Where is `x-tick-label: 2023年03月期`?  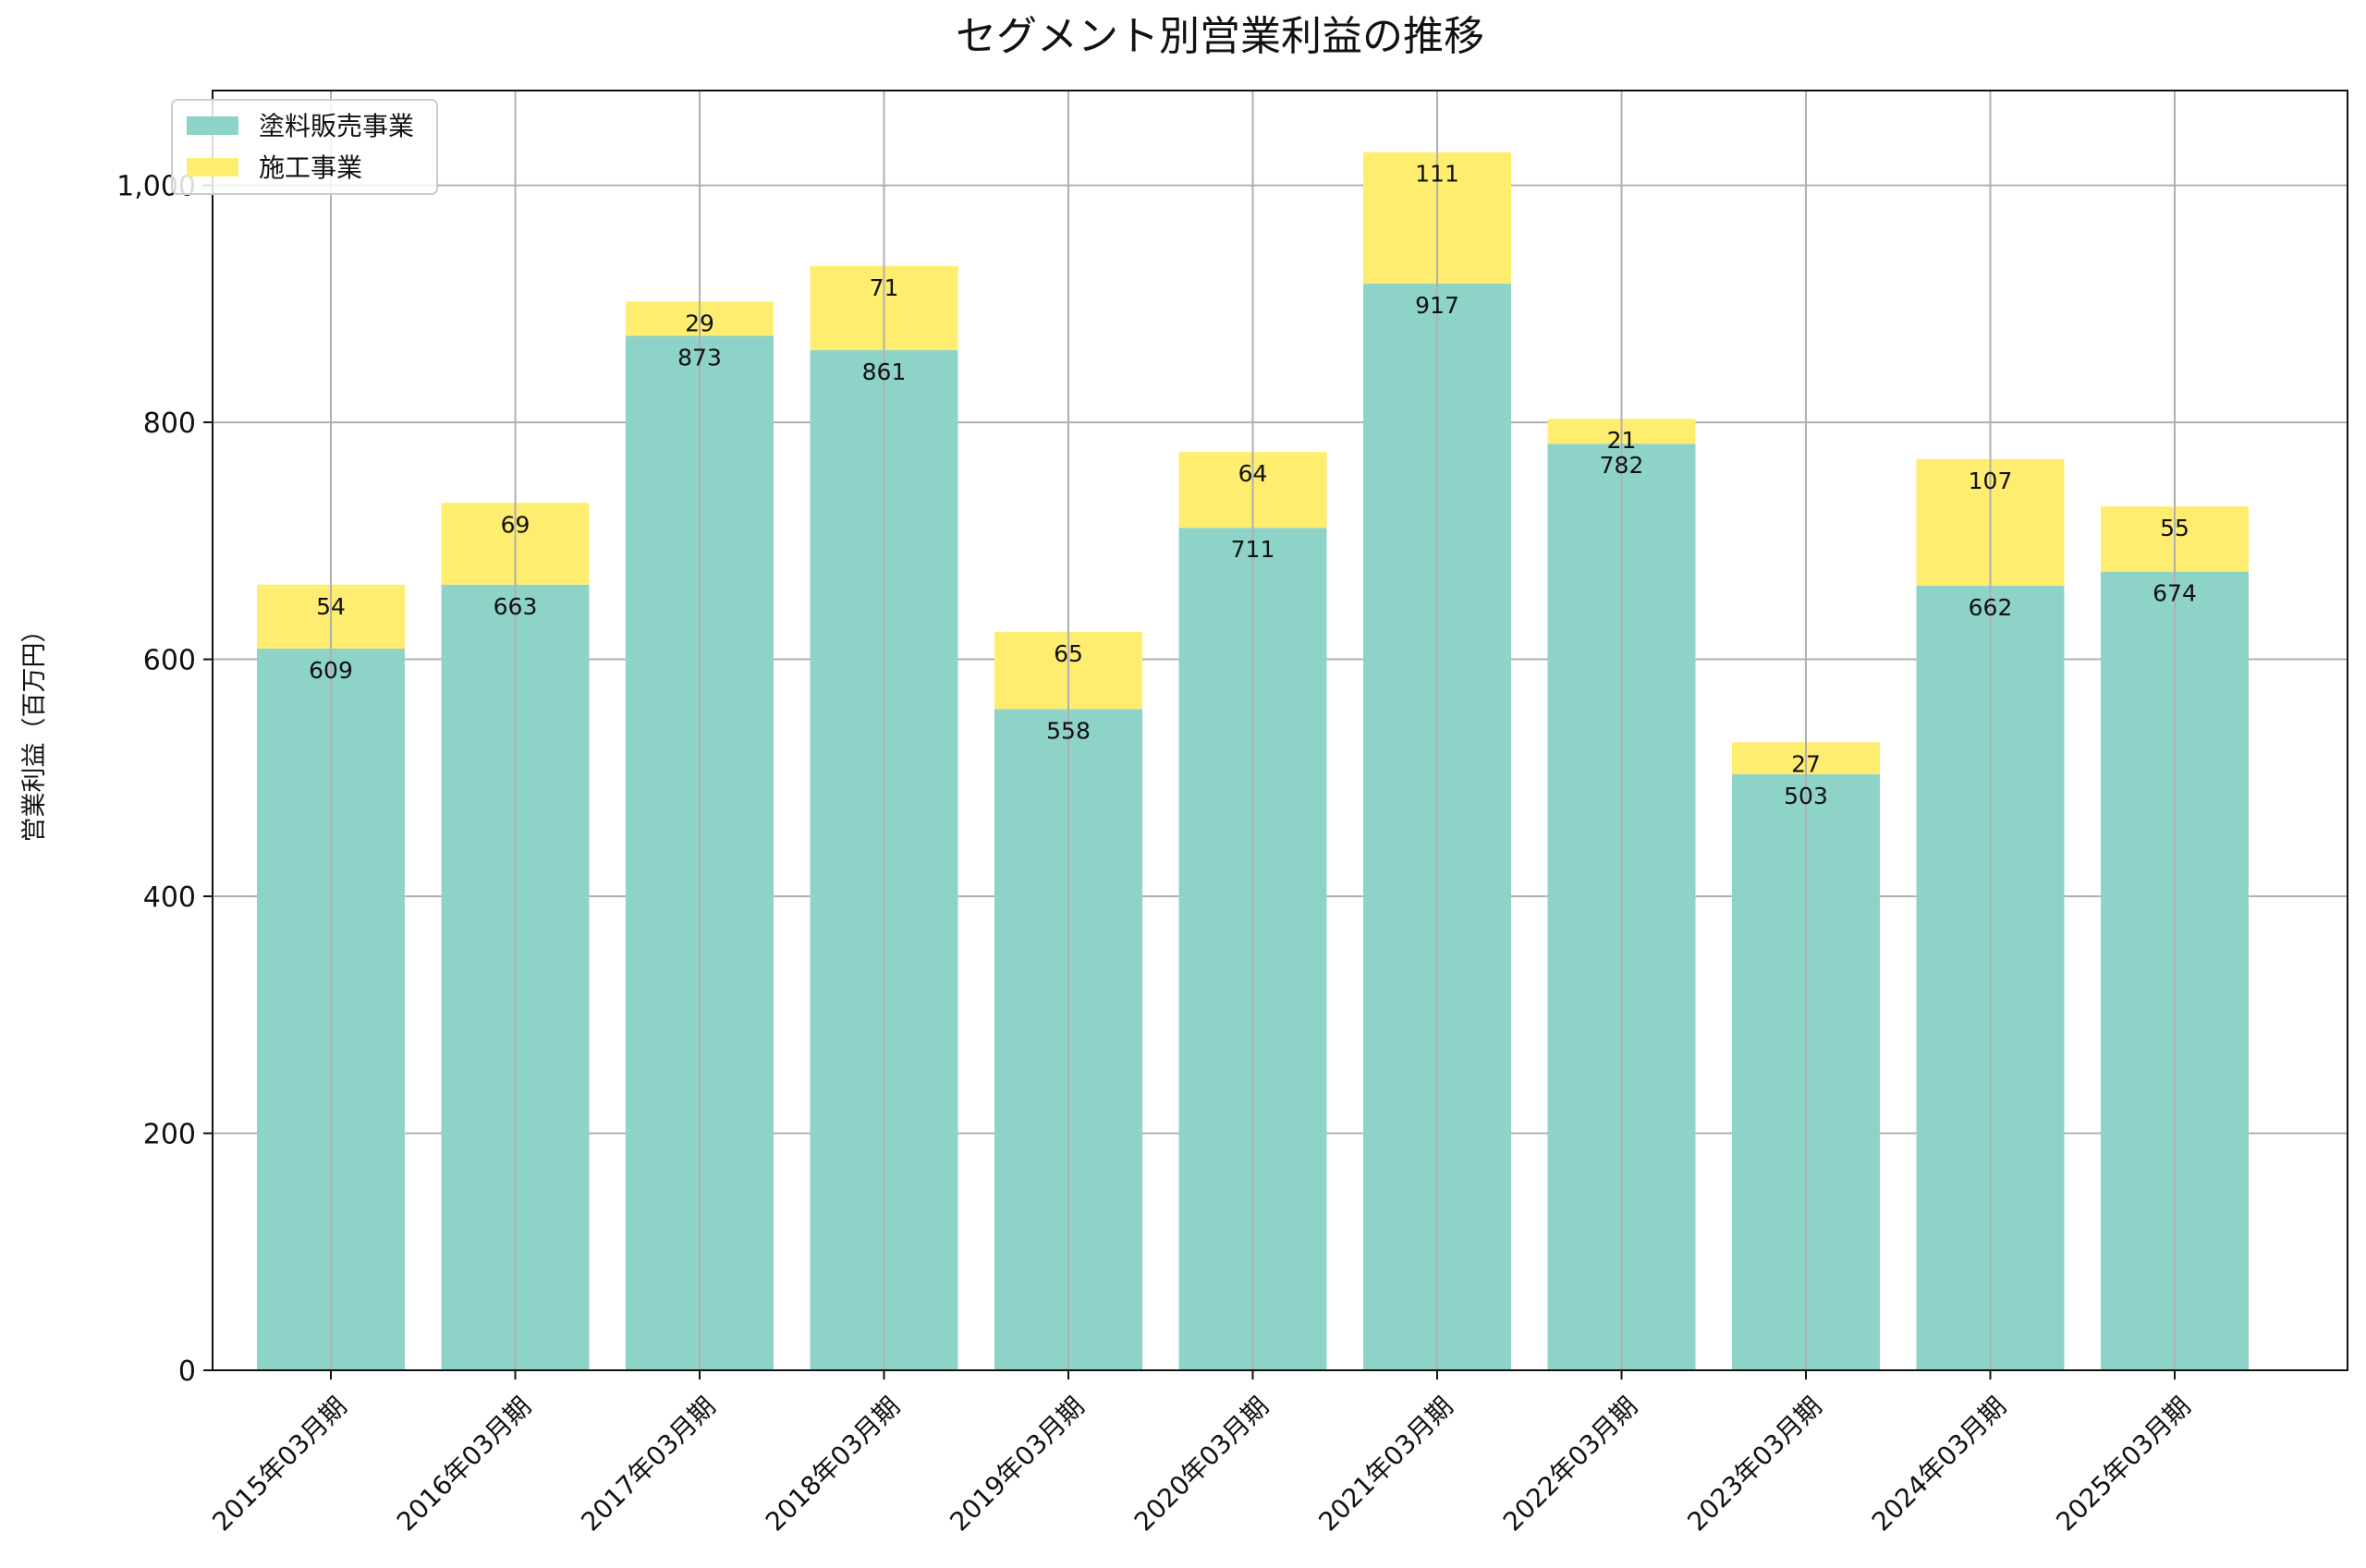
x-tick-label: 2023年03月期 is located at coordinates (1754, 1464).